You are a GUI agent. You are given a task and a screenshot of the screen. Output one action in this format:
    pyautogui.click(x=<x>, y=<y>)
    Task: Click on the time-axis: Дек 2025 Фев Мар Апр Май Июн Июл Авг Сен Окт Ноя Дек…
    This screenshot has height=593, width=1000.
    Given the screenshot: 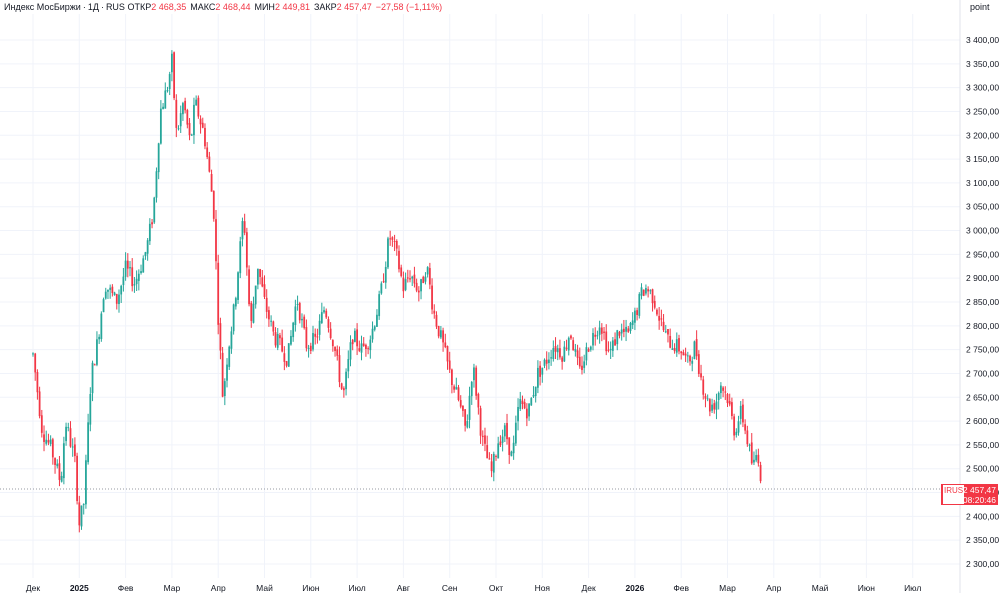 What is the action you would take?
    pyautogui.click(x=473, y=588)
    